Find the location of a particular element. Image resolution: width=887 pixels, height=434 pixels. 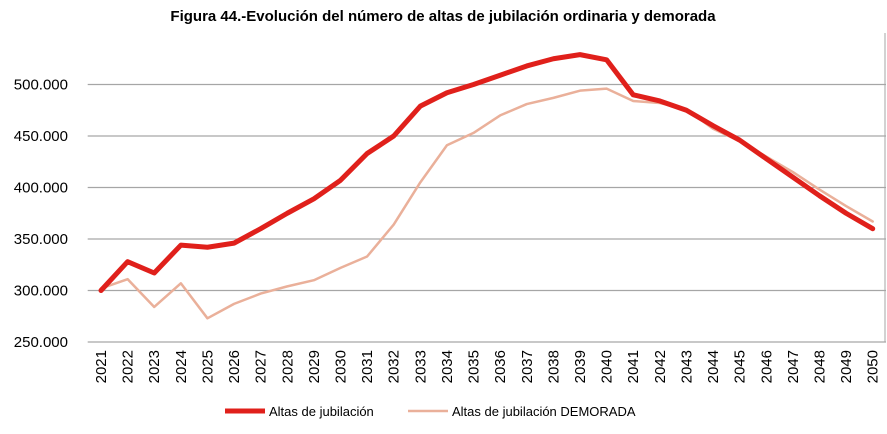

y-tick-label: 250.000 is located at coordinates (41, 342).